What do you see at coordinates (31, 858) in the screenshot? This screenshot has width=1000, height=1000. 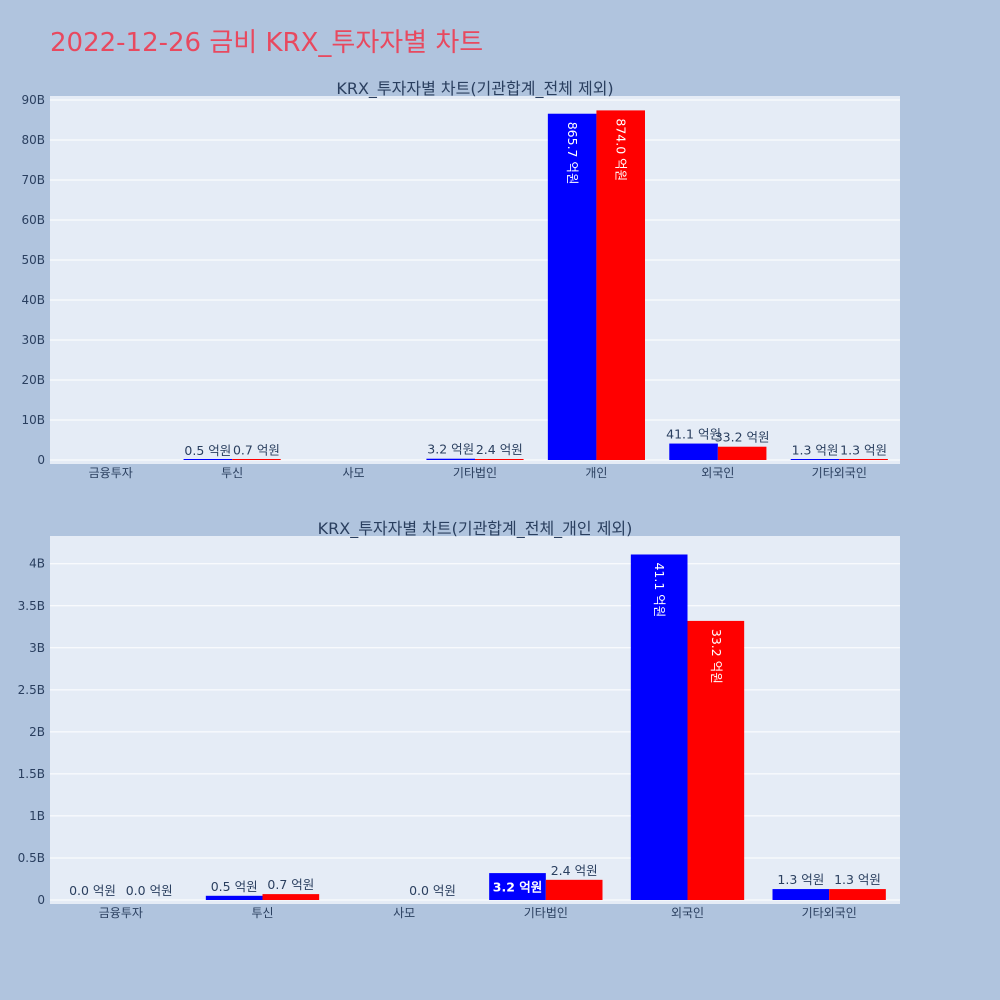 I see `y-tick-label: 0.5B` at bounding box center [31, 858].